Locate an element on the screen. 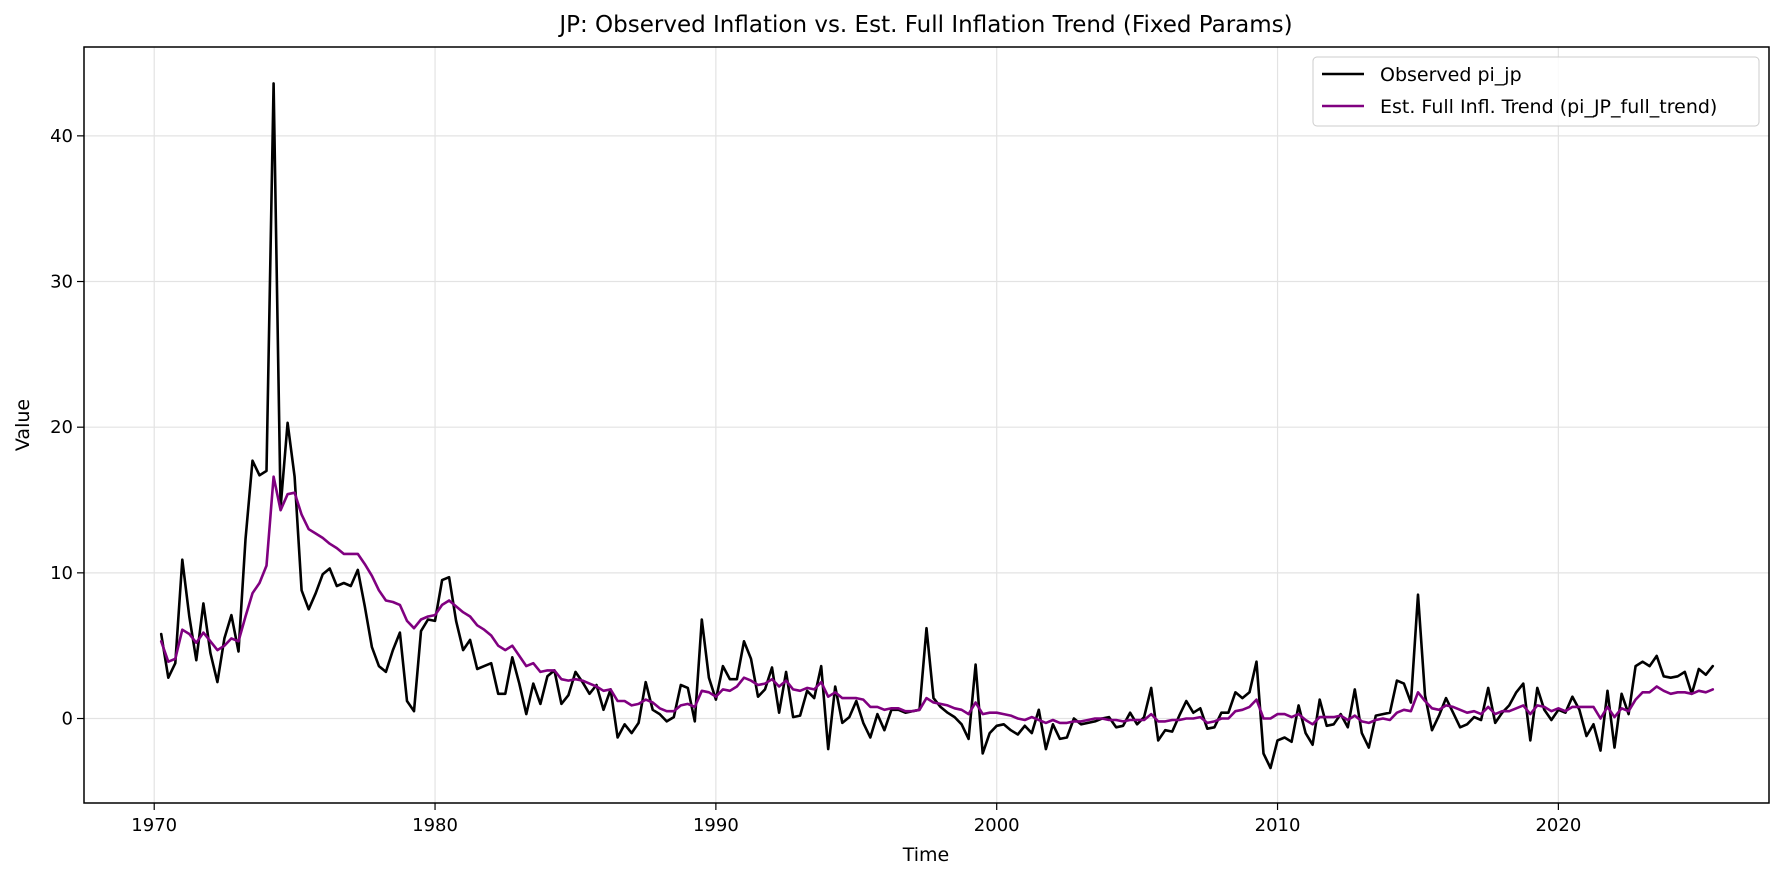 The width and height of the screenshot is (1784, 881). y-tick-label: 30 is located at coordinates (61, 282).